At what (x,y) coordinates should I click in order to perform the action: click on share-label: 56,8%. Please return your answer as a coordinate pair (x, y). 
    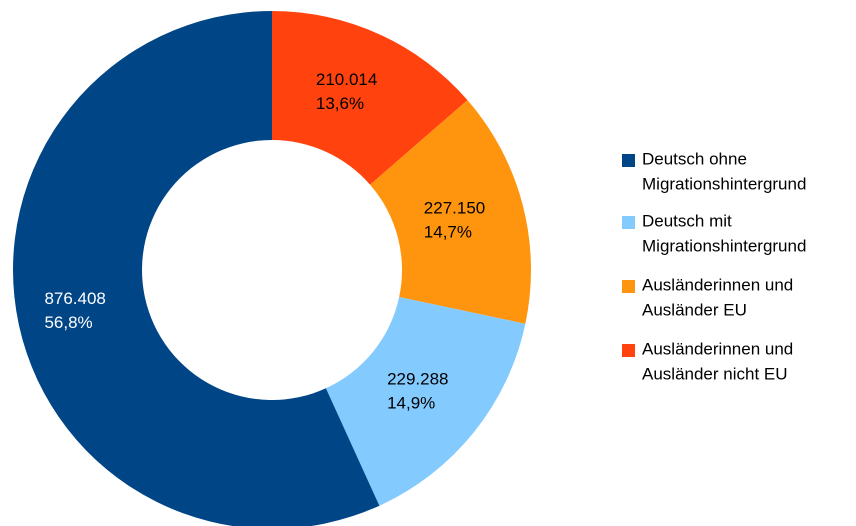
    Looking at the image, I should click on (68, 322).